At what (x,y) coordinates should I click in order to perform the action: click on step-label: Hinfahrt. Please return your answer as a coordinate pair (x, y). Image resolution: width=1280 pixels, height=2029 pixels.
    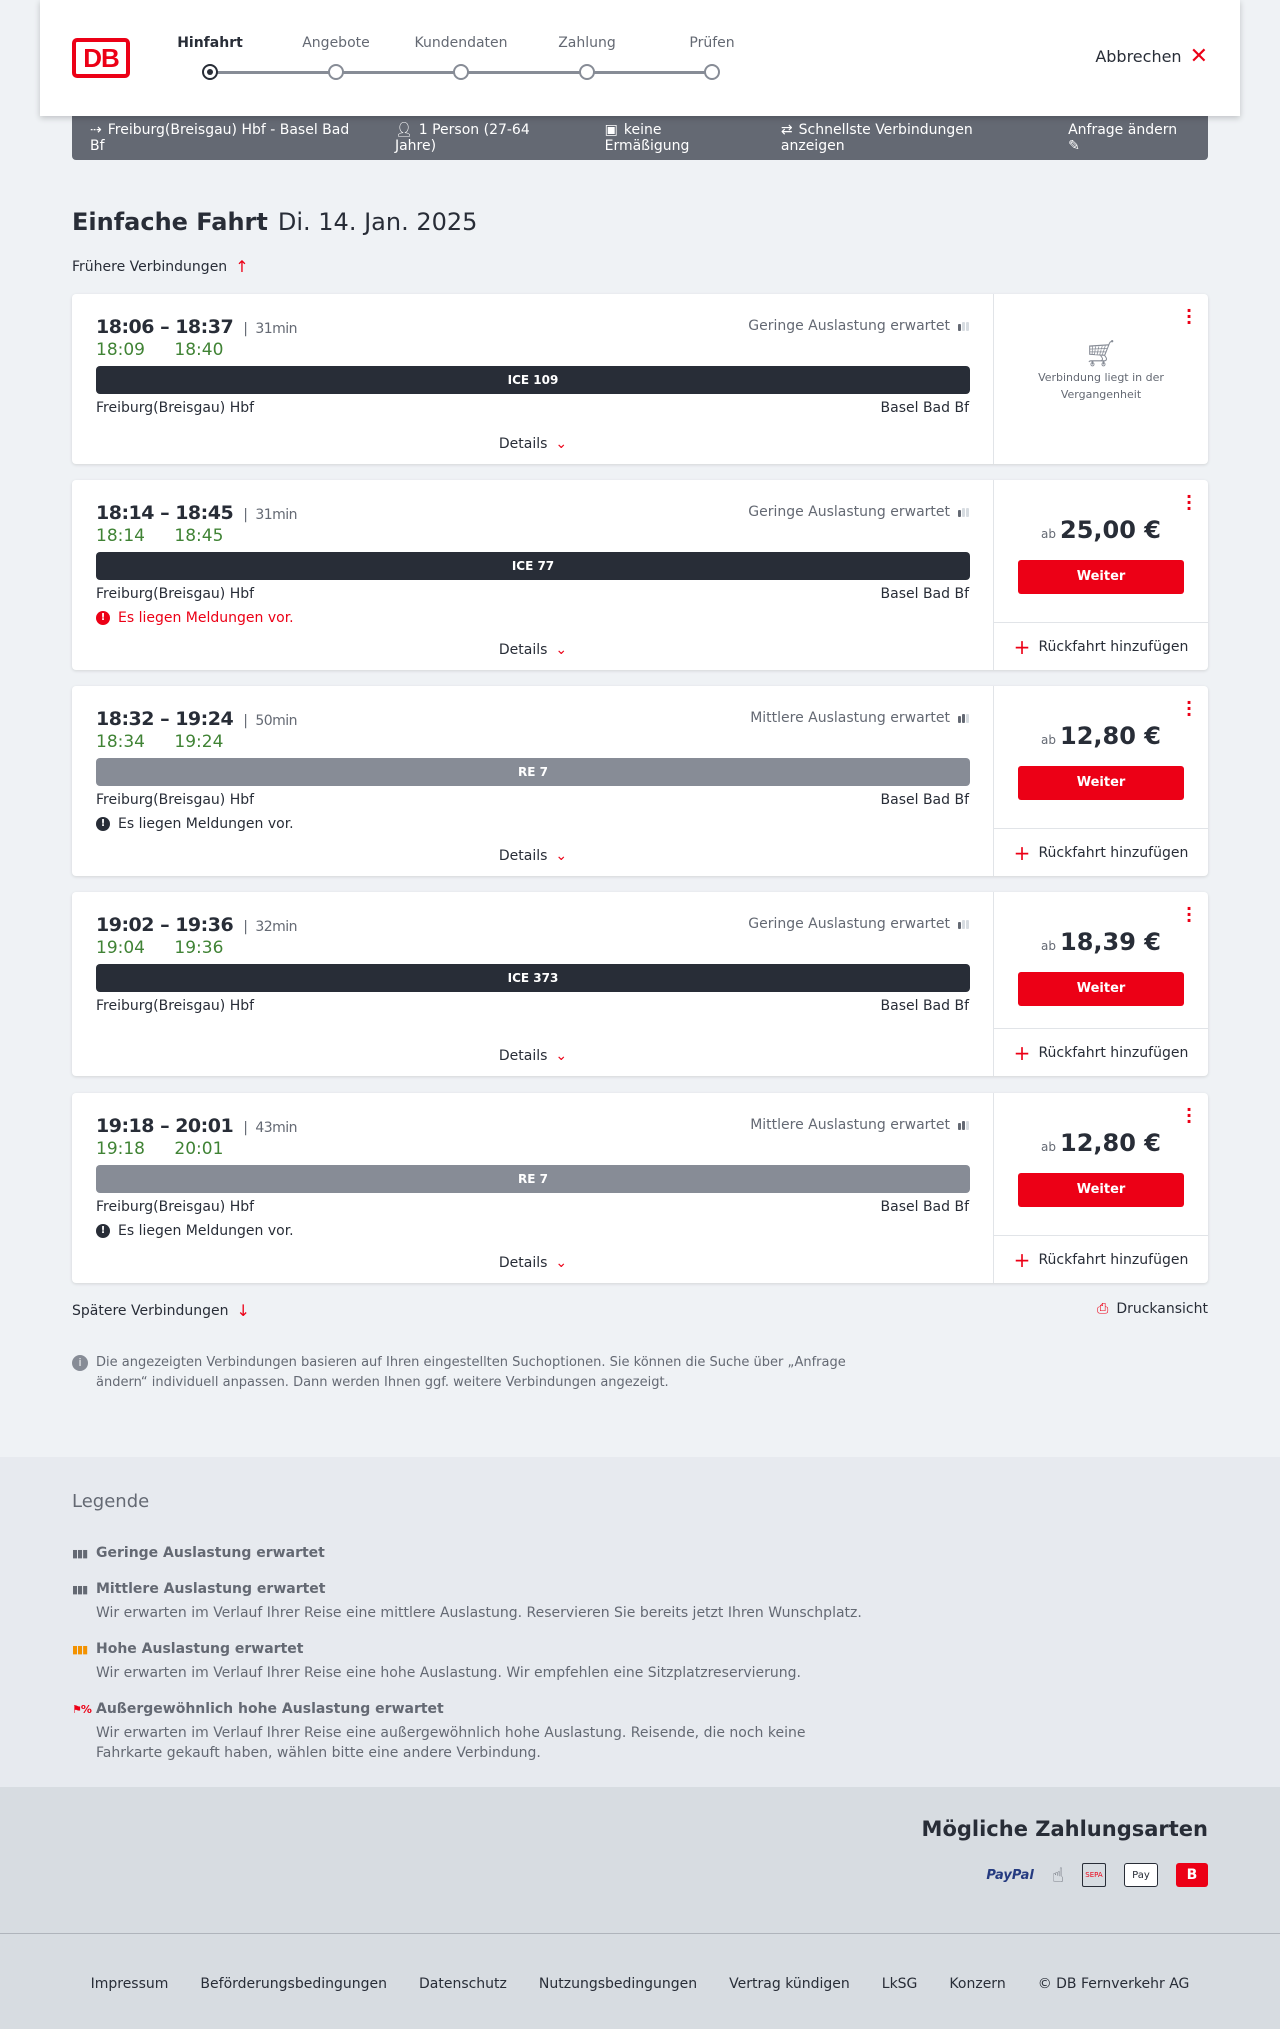
    Looking at the image, I should click on (210, 43).